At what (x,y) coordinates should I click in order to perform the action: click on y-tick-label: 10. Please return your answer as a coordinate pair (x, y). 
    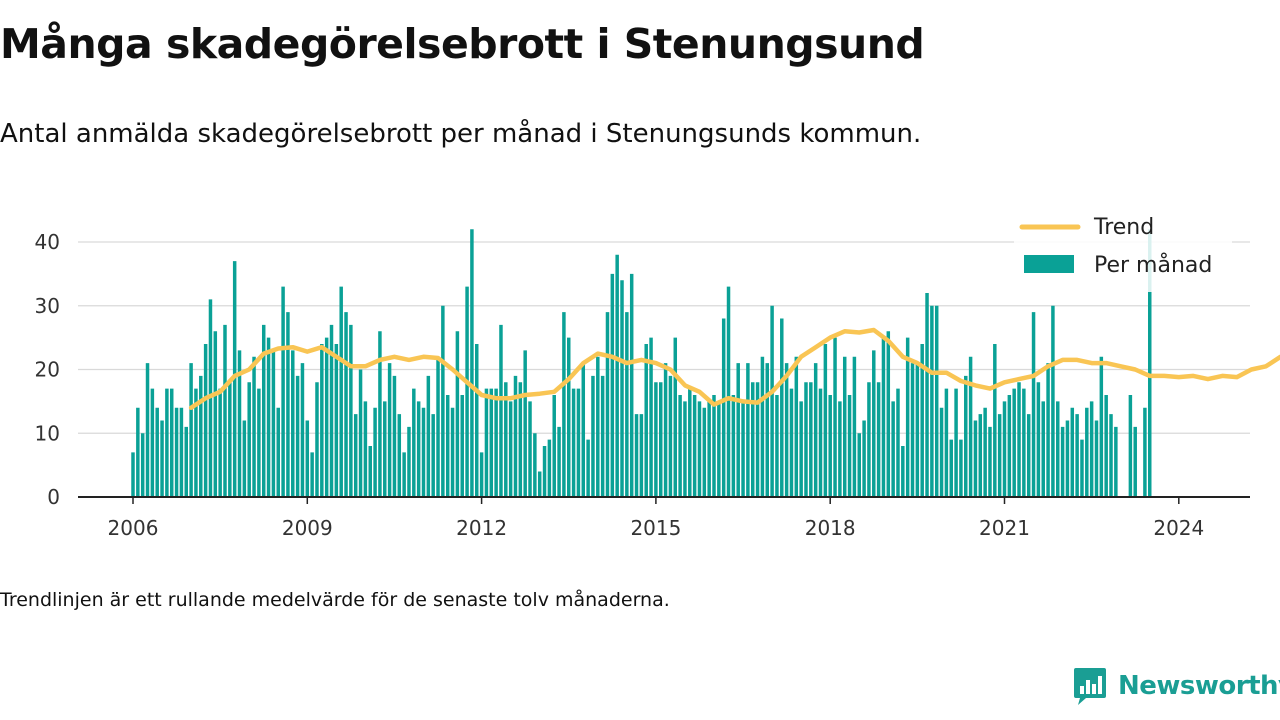
    Looking at the image, I should click on (47, 433).